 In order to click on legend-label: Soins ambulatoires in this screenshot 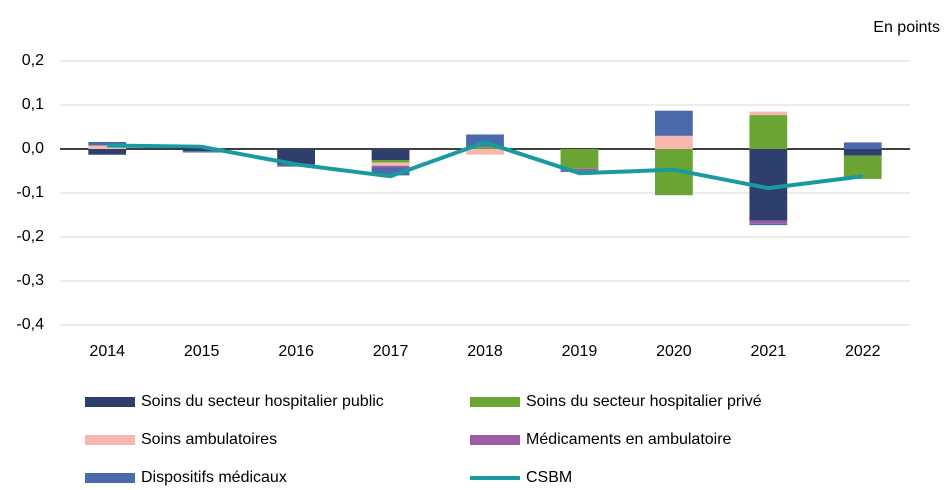, I will do `click(209, 439)`.